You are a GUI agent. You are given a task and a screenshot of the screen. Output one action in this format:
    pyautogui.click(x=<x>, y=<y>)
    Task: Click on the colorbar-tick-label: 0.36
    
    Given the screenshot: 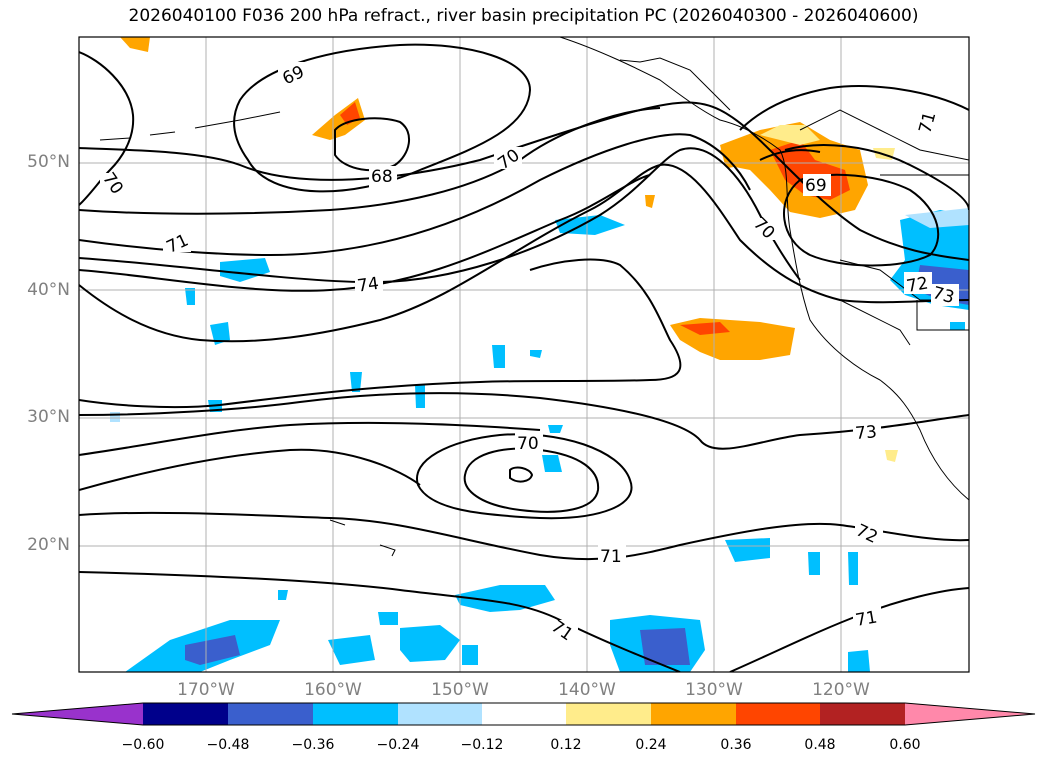 What is the action you would take?
    pyautogui.click(x=736, y=745)
    